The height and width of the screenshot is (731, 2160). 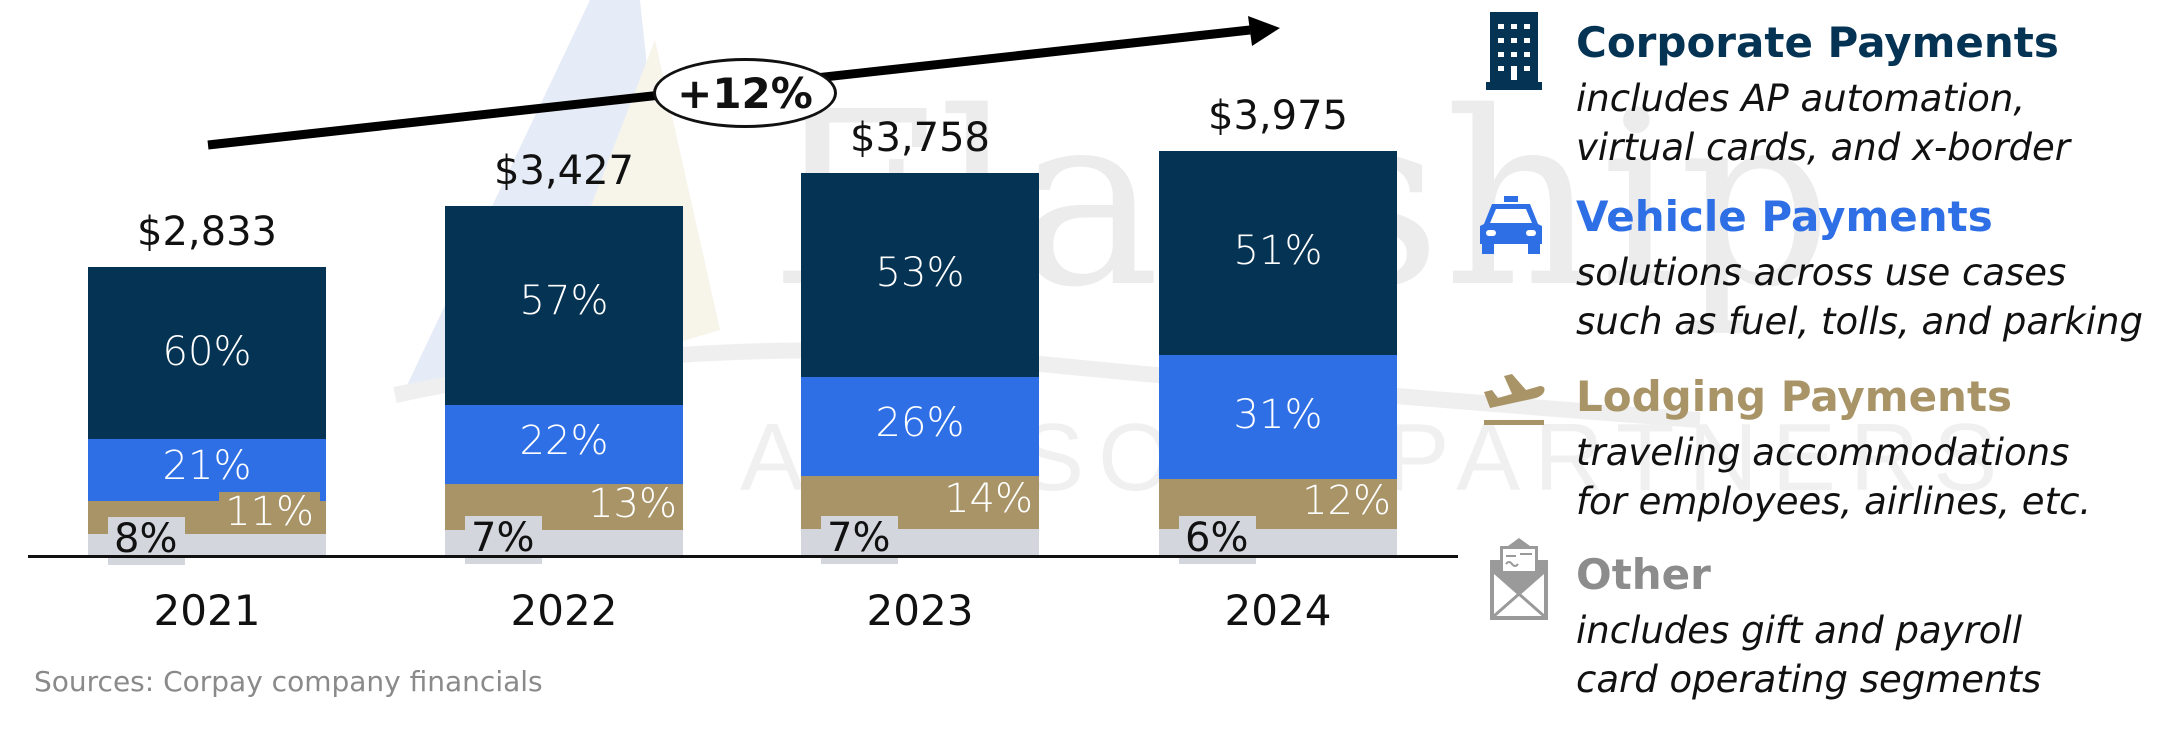 I want to click on segment-vehicle: 21%, so click(x=207, y=470).